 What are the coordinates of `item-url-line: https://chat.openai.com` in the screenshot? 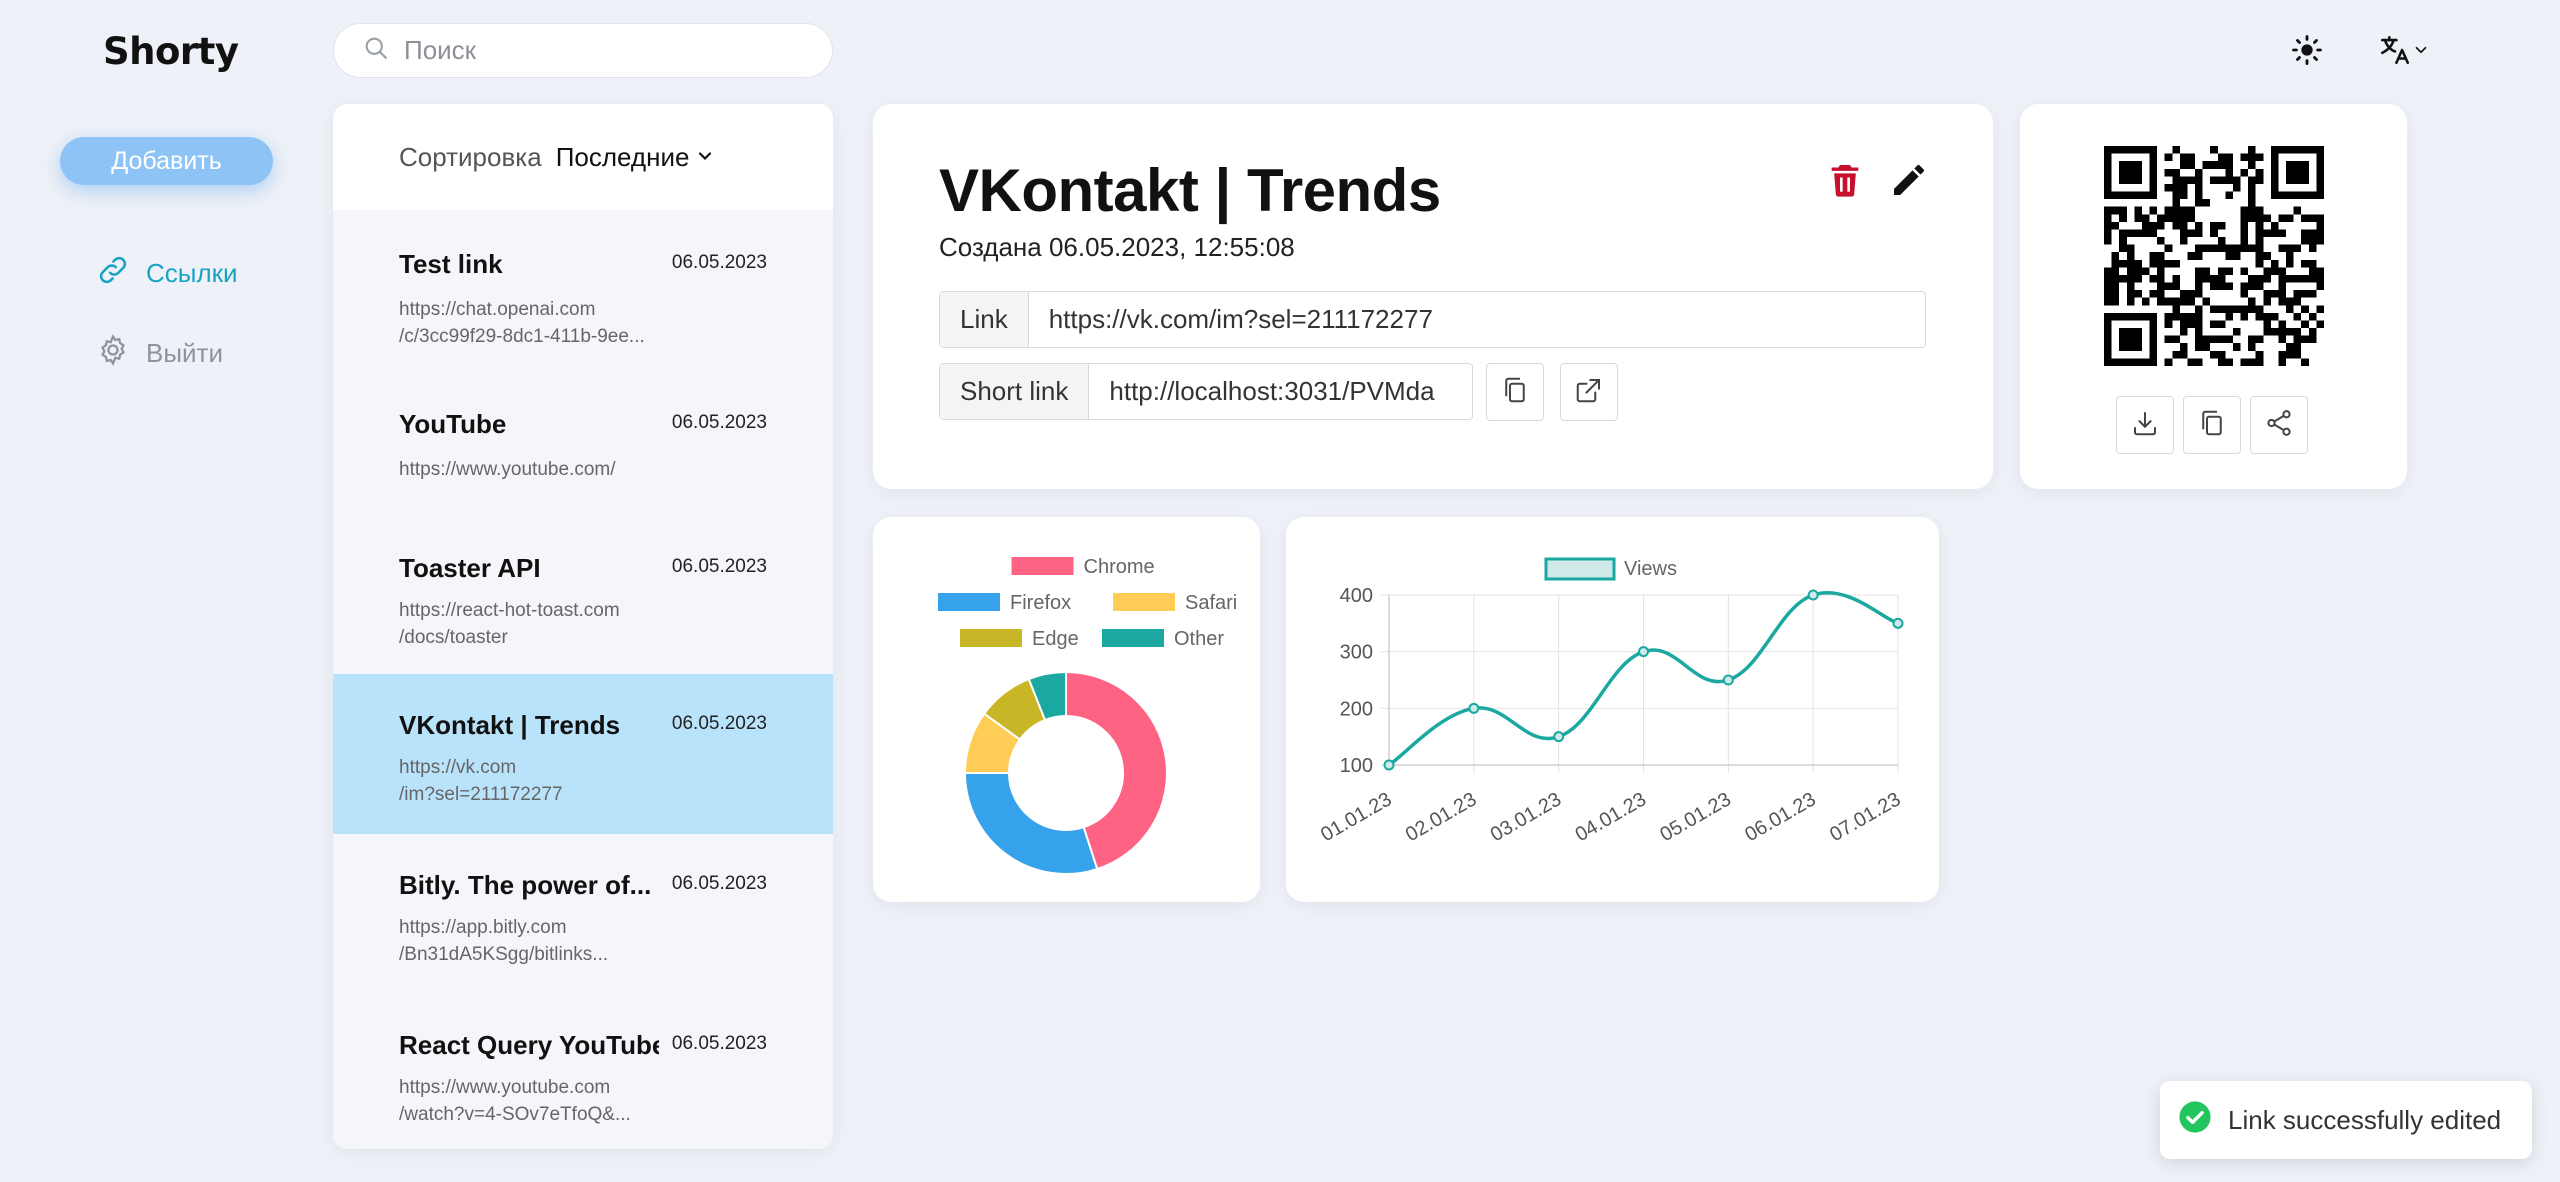 It's located at (497, 309).